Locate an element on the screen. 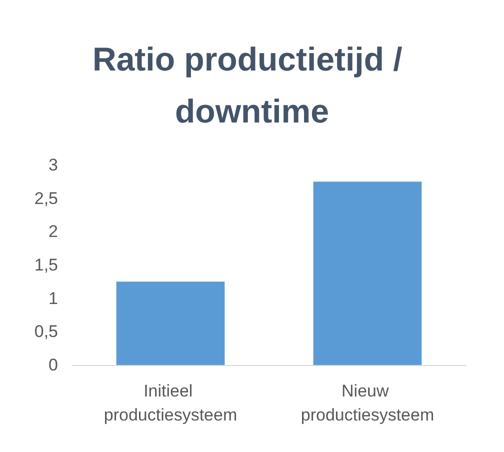  y-tick-label: 1,5 is located at coordinates (46, 265).